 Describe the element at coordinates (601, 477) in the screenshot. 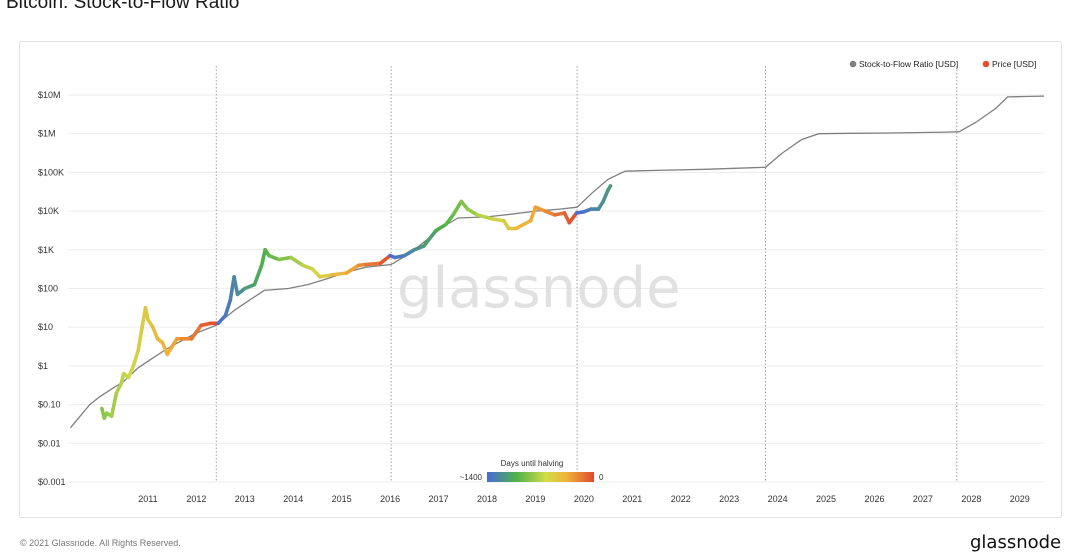

I see `colorbar-max-label: 0` at that location.